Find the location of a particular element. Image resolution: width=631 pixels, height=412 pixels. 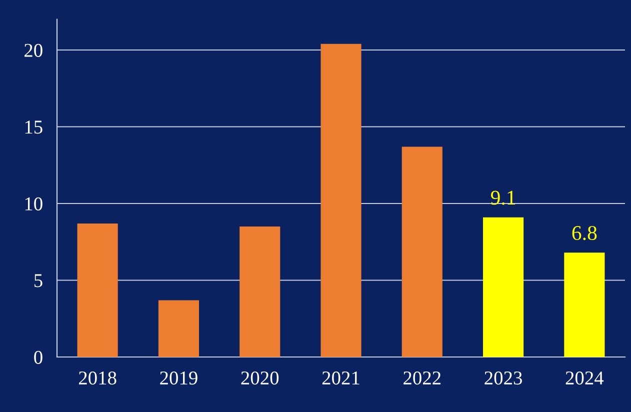

data-label: 9.1 is located at coordinates (503, 197).